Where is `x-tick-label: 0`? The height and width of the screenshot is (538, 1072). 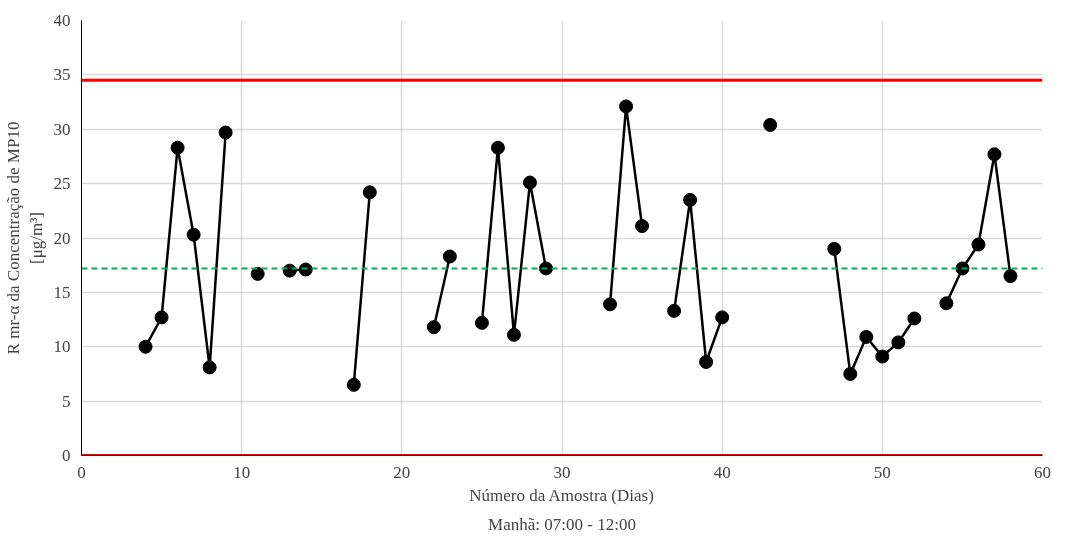
x-tick-label: 0 is located at coordinates (81, 472).